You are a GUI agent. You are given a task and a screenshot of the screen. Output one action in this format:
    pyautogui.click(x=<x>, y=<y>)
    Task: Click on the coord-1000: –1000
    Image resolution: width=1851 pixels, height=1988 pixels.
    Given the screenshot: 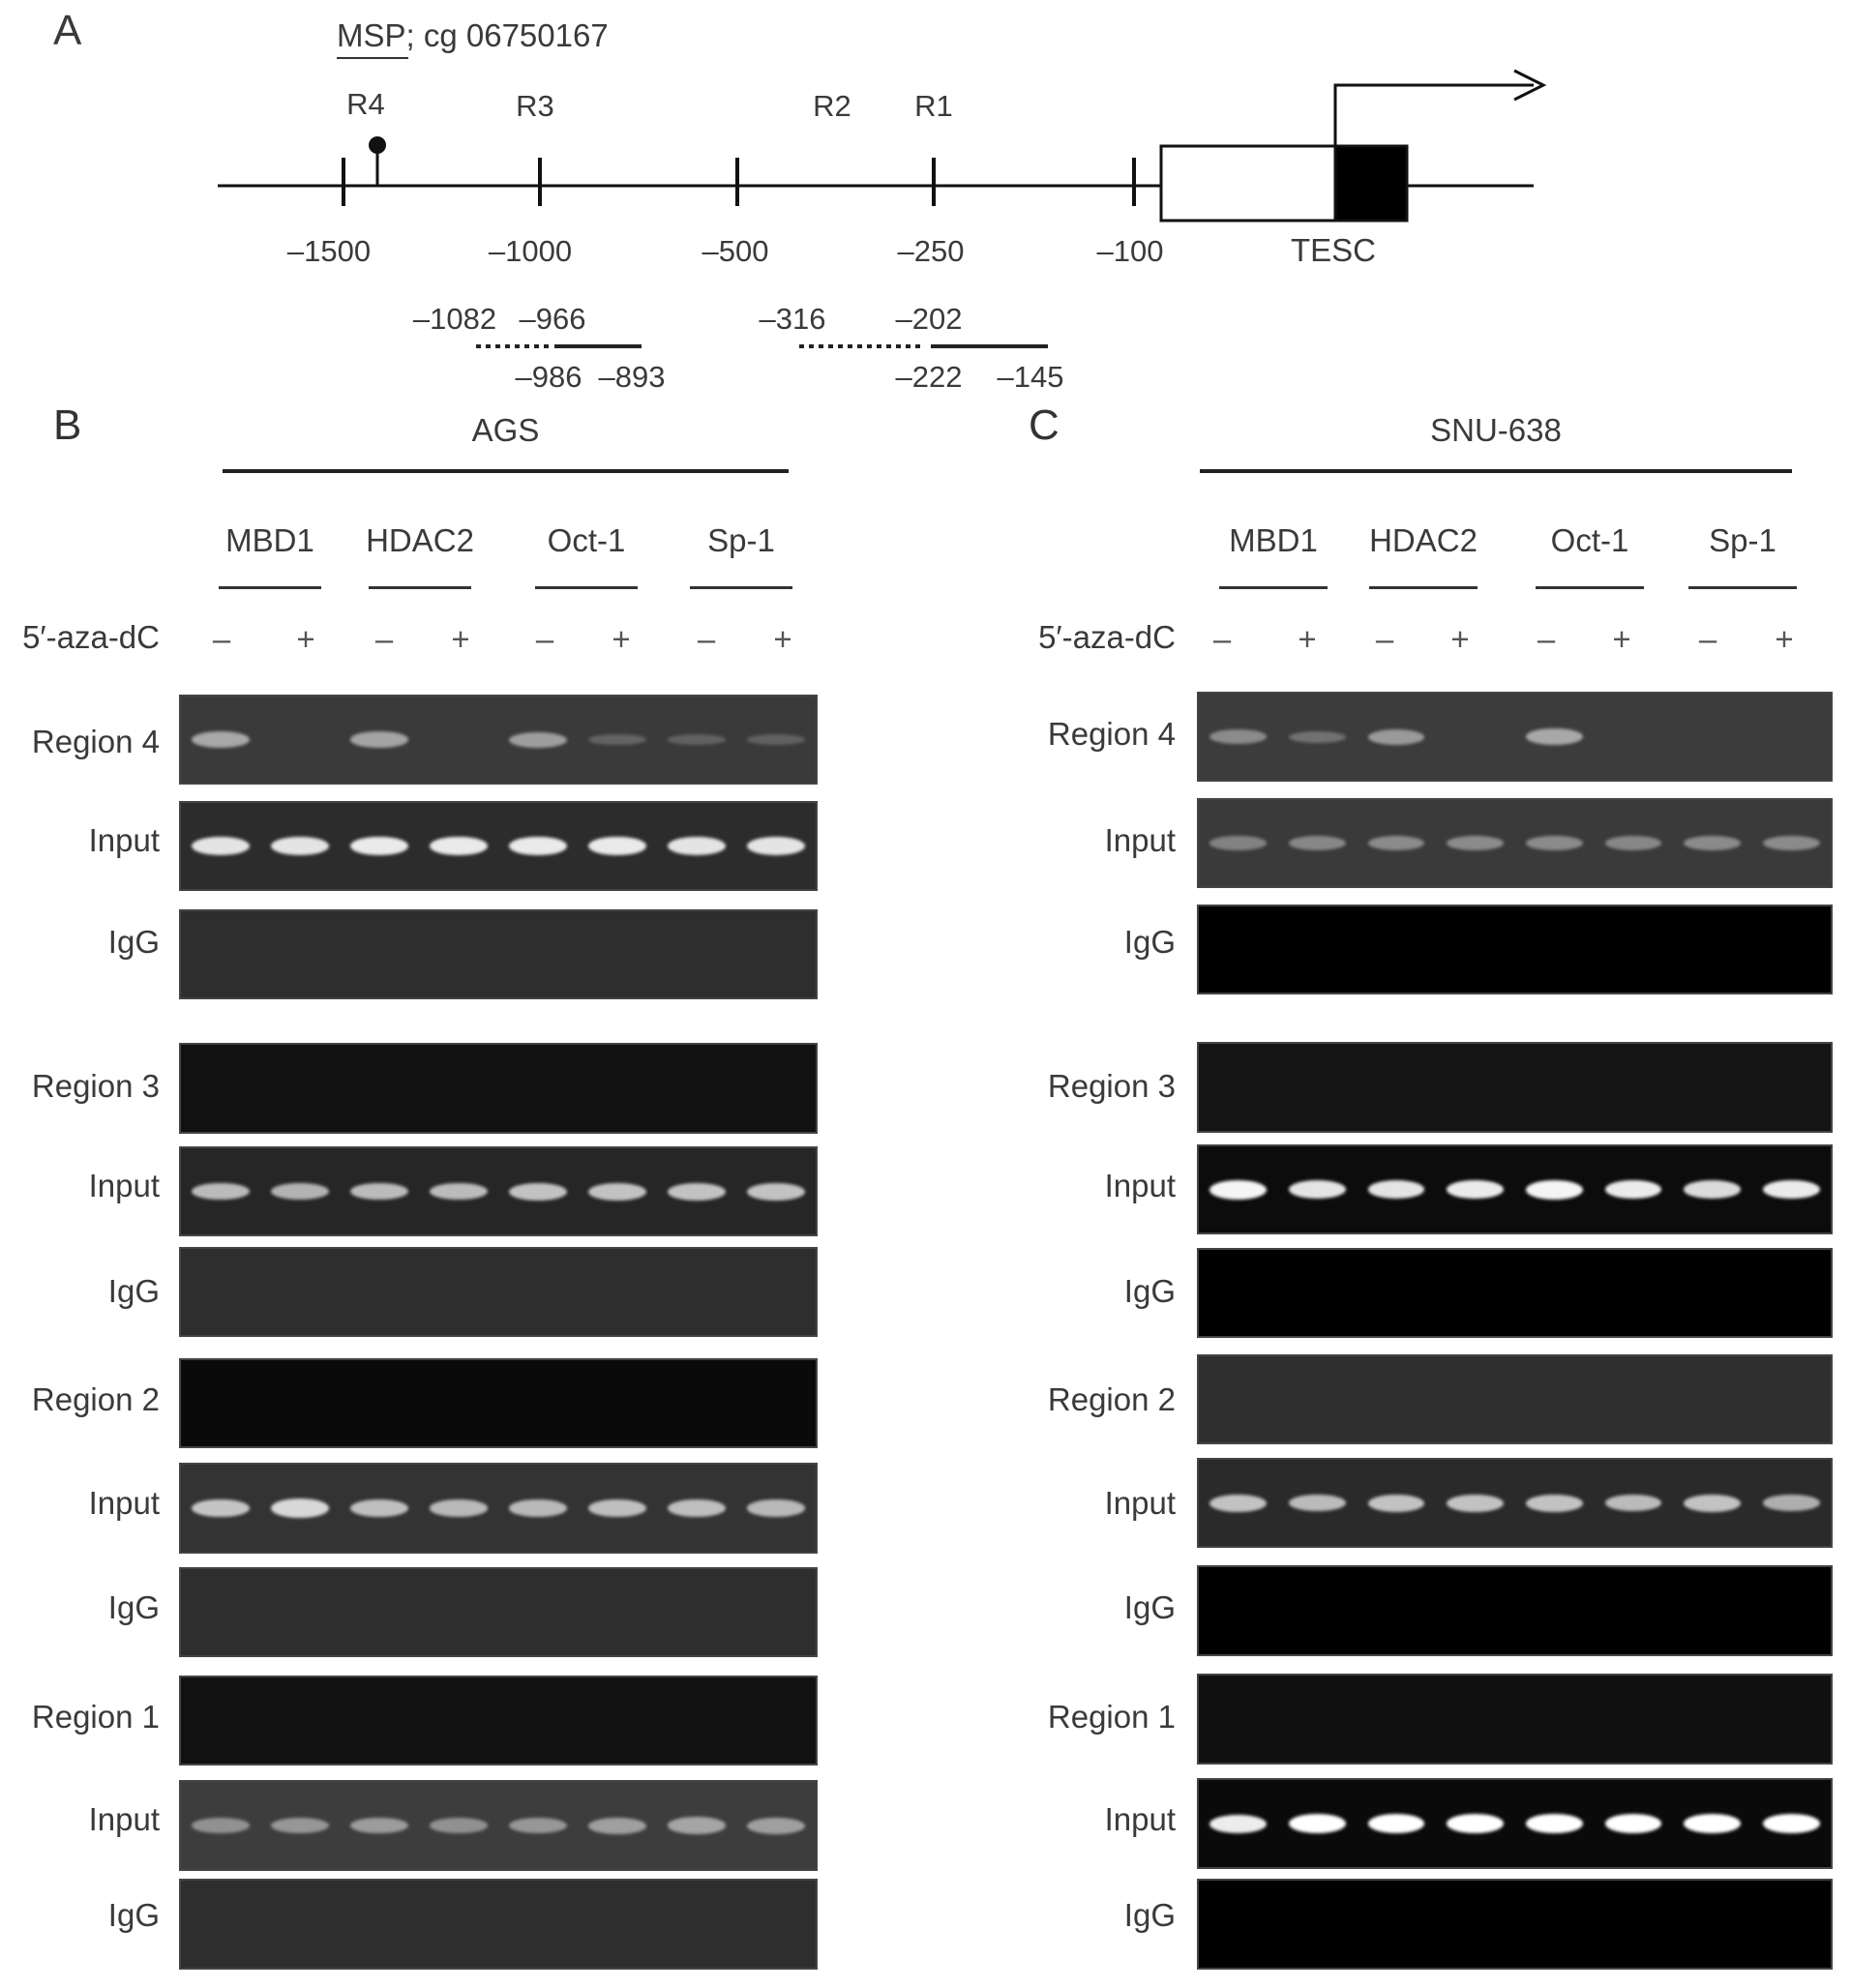 What is the action you would take?
    pyautogui.click(x=530, y=251)
    